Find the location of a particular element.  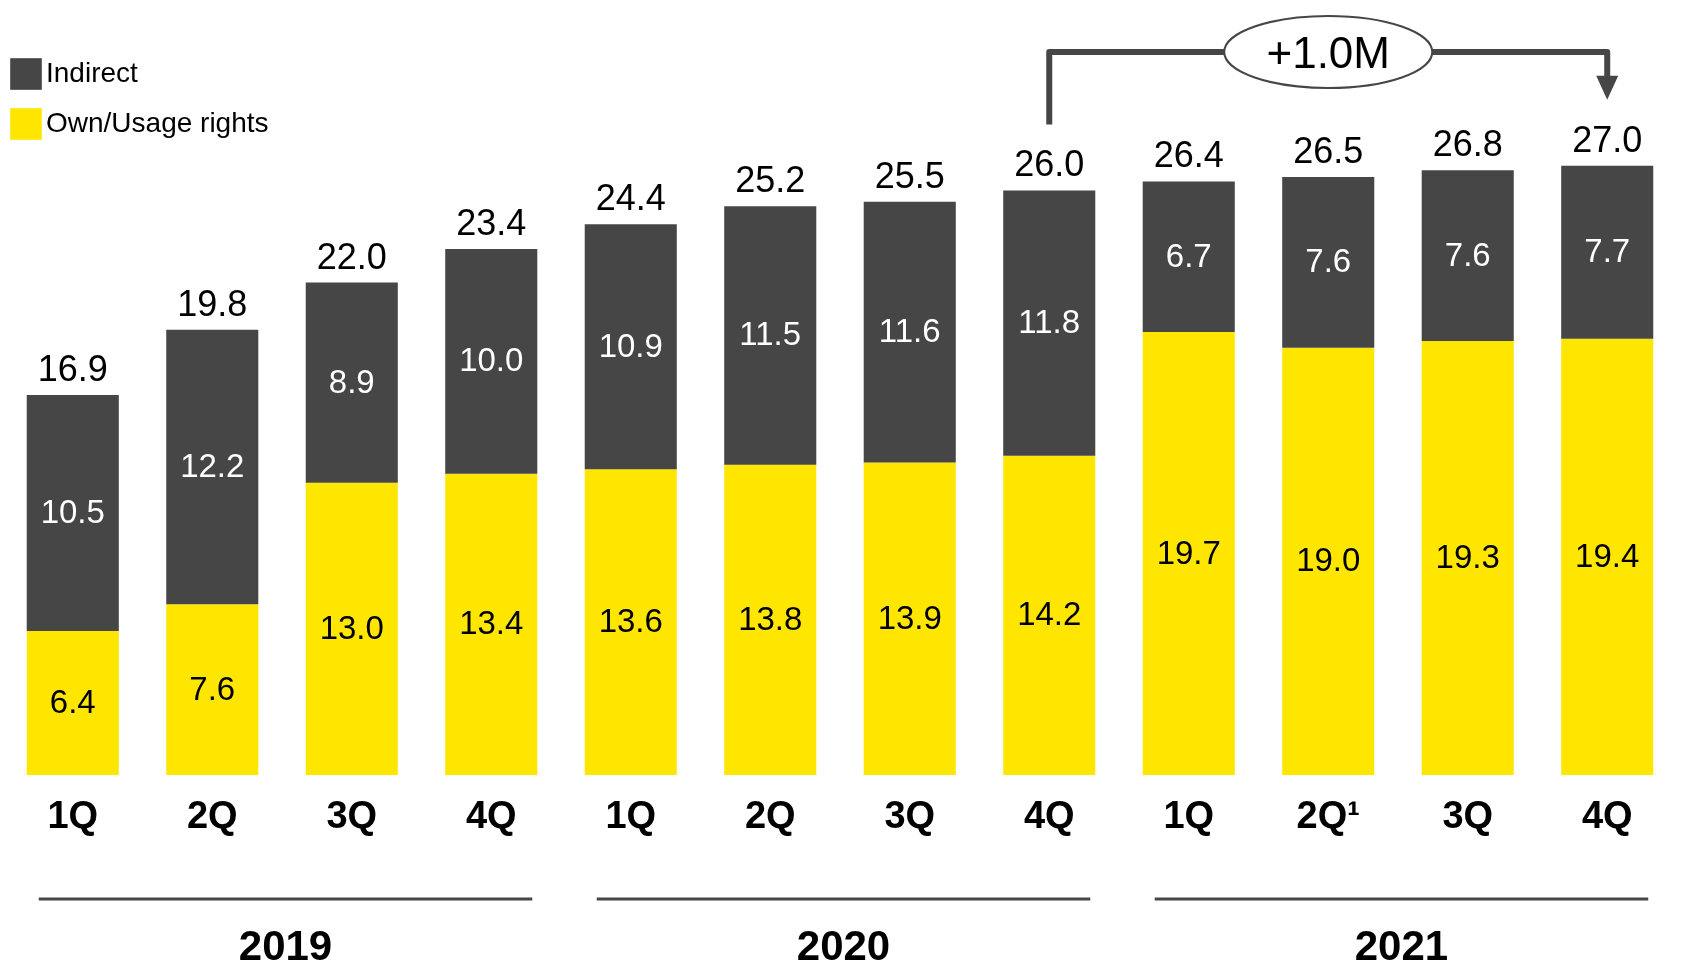

data-label: 19.4 is located at coordinates (1607, 555).